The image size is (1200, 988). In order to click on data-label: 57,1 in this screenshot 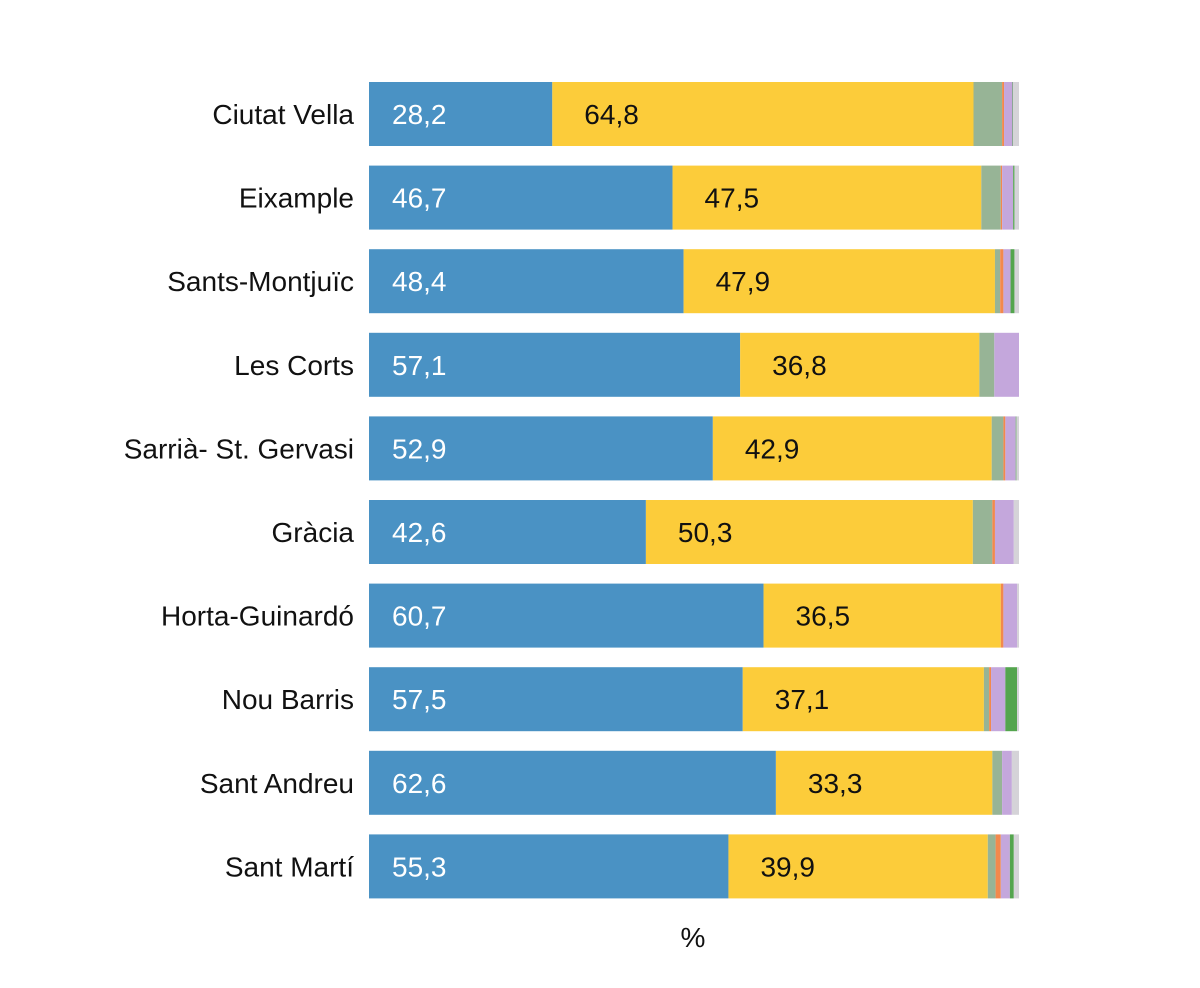, I will do `click(419, 365)`.